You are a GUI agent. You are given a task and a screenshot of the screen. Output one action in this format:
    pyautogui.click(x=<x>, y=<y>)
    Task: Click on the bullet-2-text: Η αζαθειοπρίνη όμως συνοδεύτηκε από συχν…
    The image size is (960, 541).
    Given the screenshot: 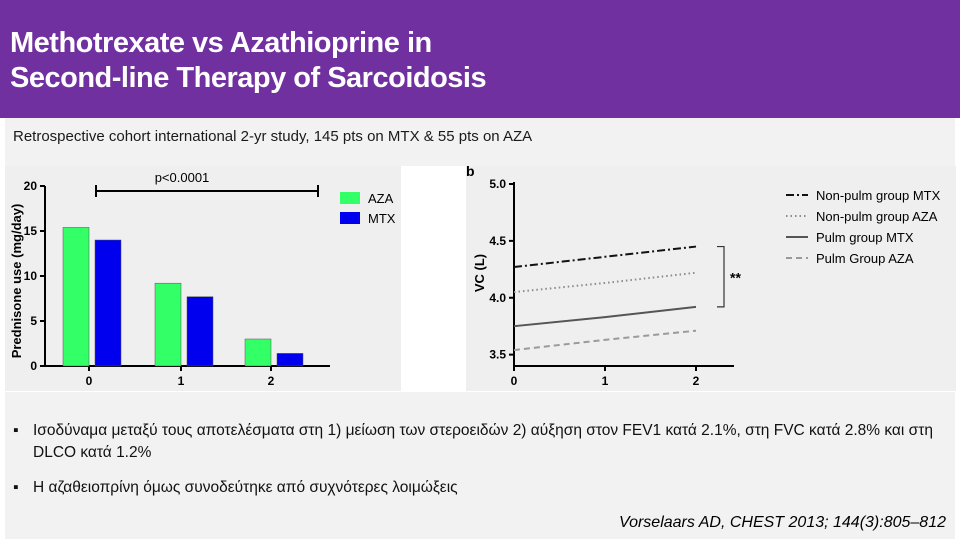 What is the action you would take?
    pyautogui.click(x=245, y=487)
    